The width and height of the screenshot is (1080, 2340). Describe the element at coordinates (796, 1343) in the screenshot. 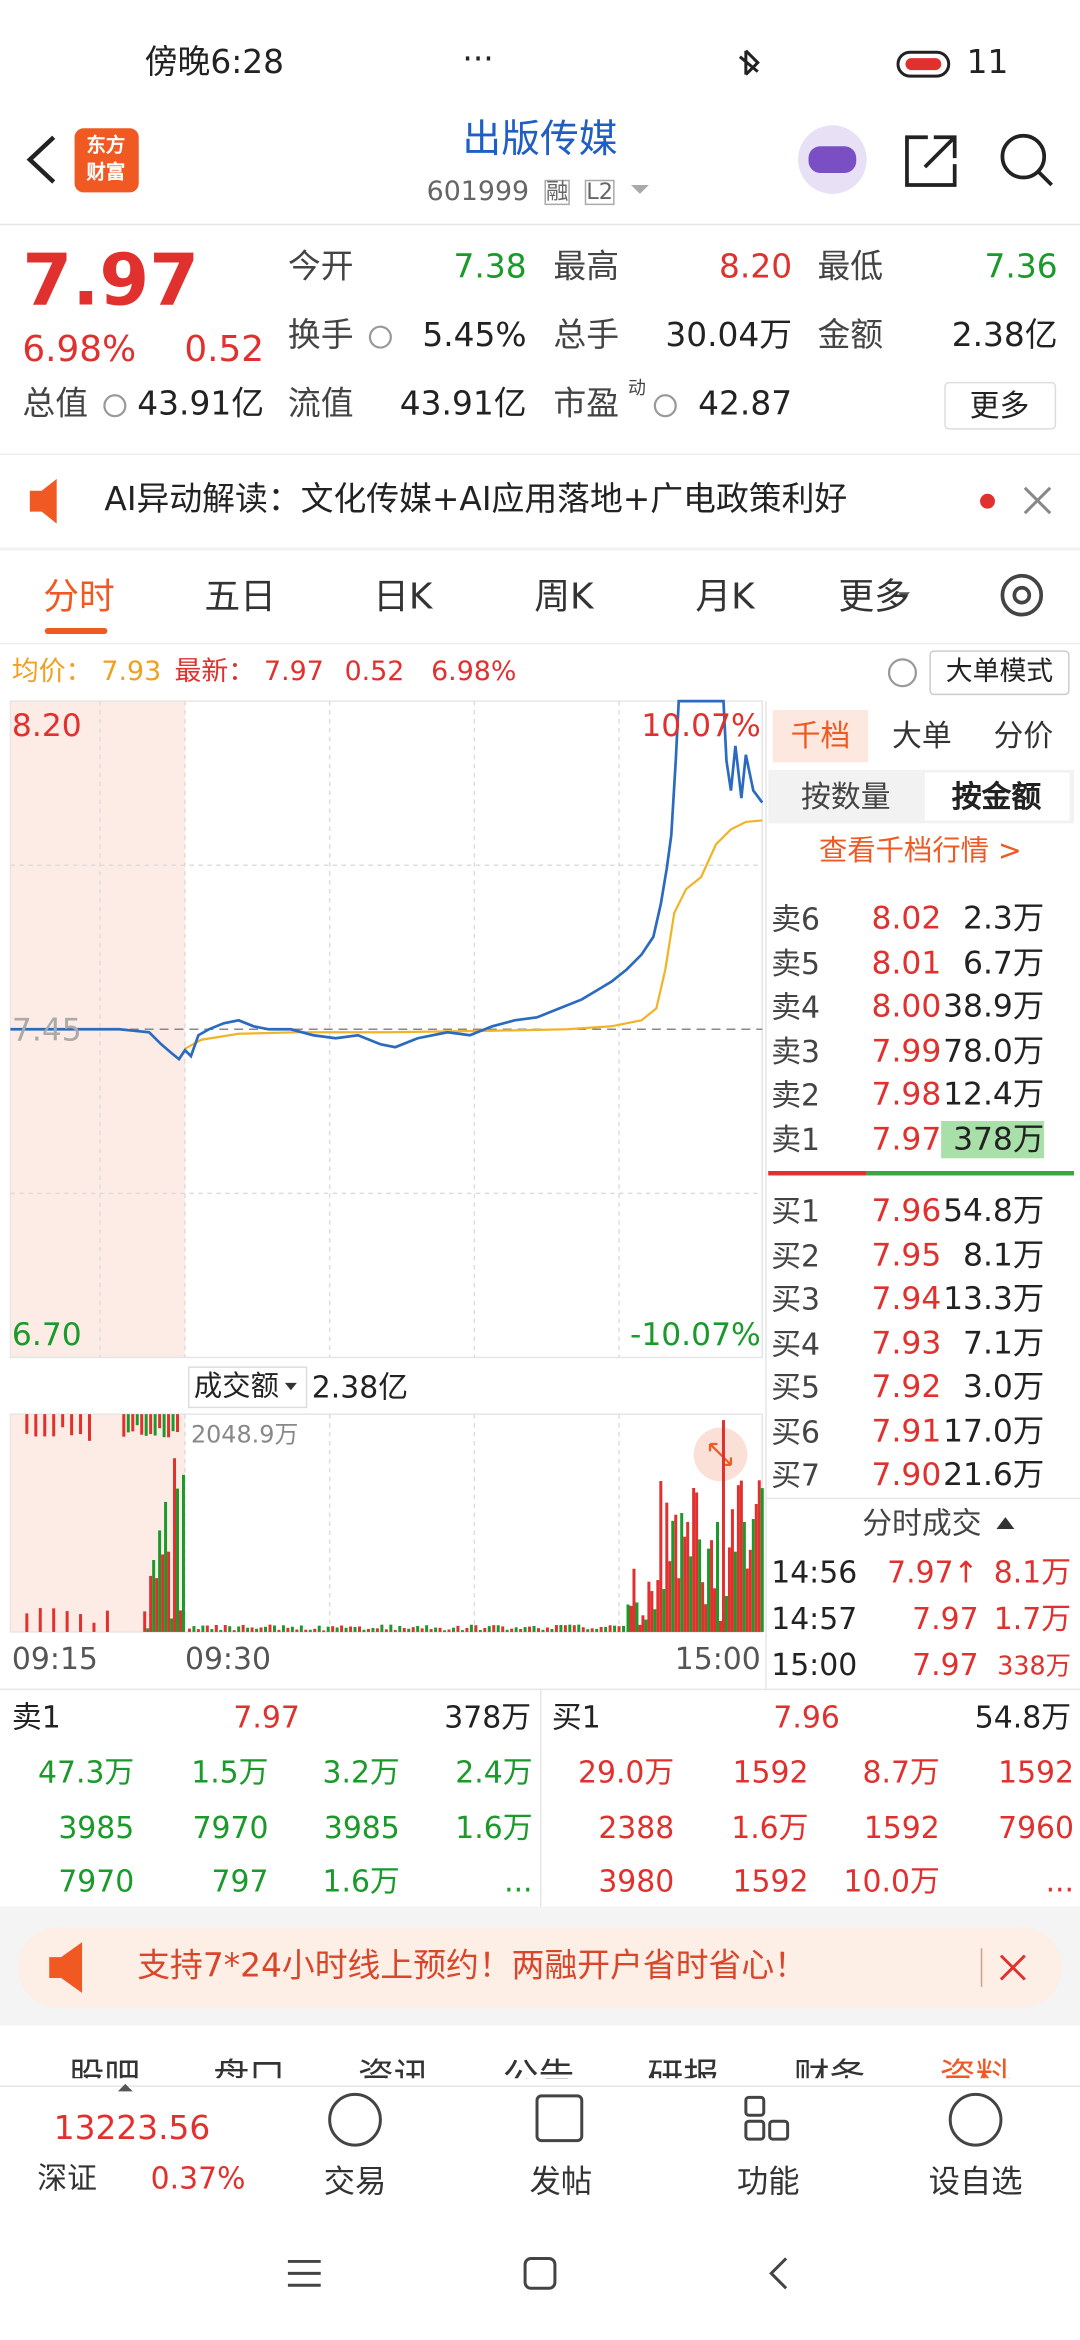

I see `book-level: 买4` at that location.